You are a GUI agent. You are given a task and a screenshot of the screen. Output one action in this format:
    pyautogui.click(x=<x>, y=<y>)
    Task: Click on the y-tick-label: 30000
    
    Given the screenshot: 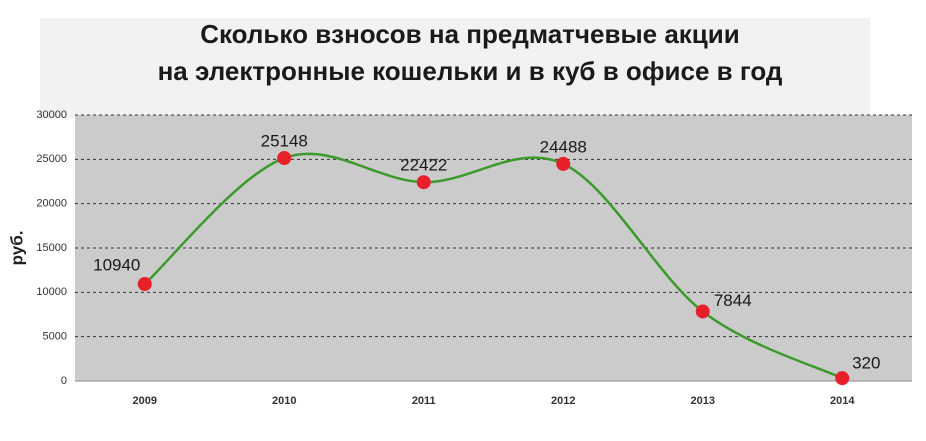 What is the action you would take?
    pyautogui.click(x=51, y=115)
    